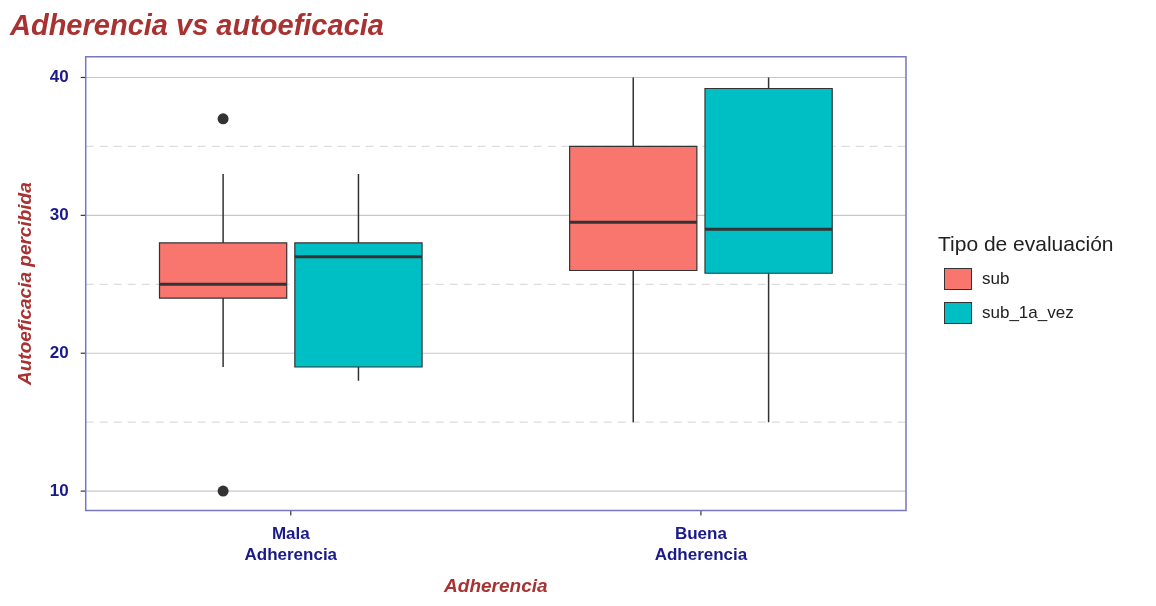  I want to click on x-tick-label: Mala Adherencia, so click(291, 544).